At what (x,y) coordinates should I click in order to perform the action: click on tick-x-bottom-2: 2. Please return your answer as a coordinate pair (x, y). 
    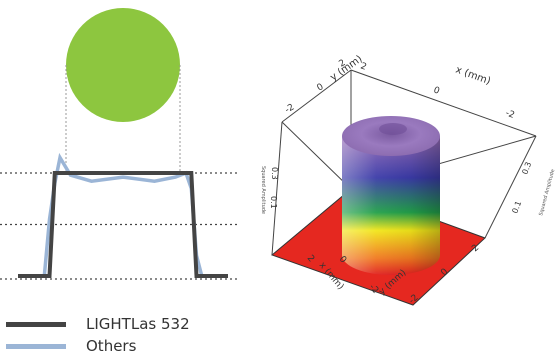
    Looking at the image, I should click on (310, 259).